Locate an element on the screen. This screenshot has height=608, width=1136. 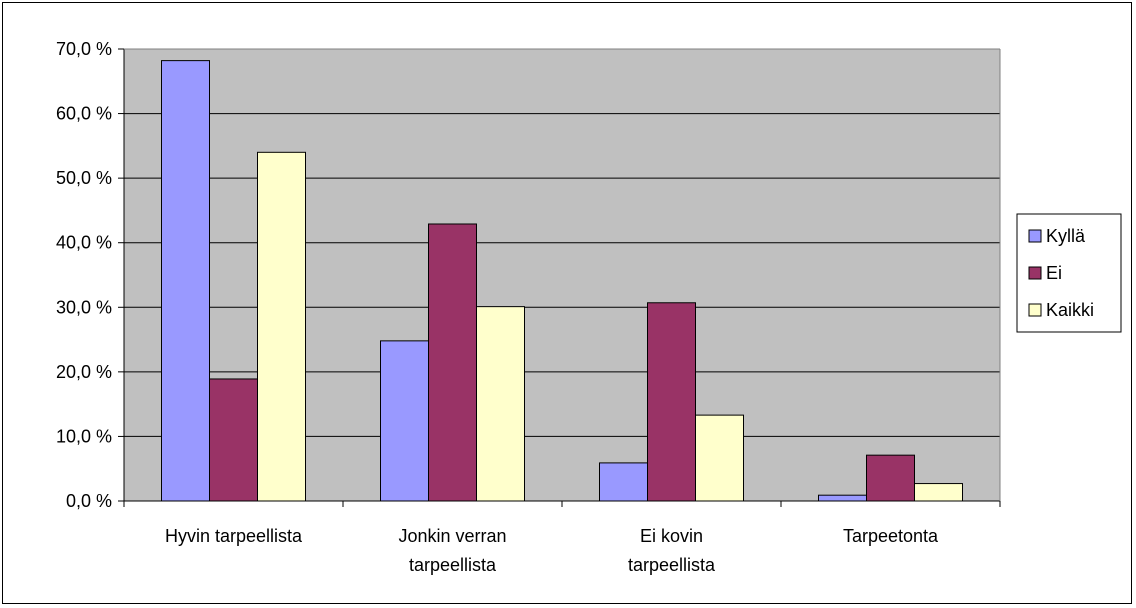
legend-label: Ei is located at coordinates (1054, 273).